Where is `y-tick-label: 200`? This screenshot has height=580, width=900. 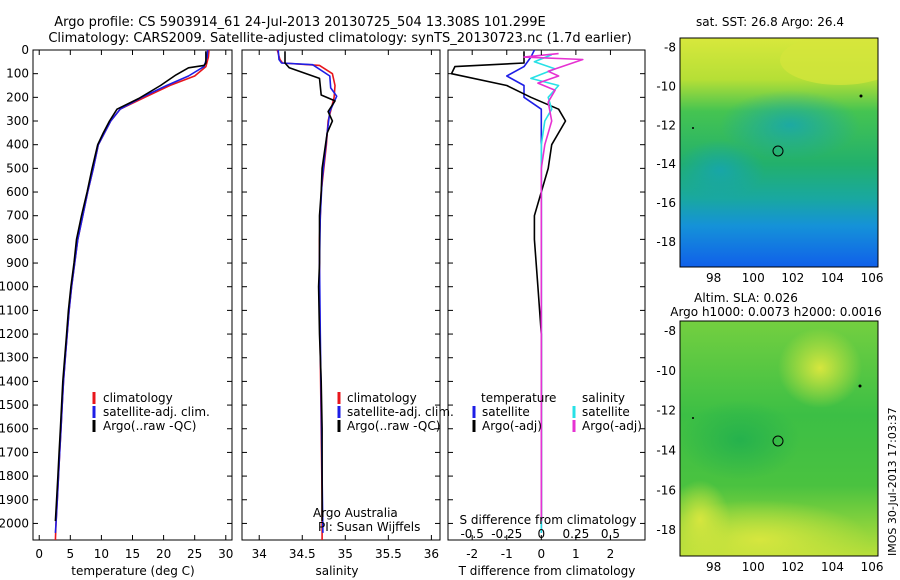
y-tick-label: 200 is located at coordinates (17, 97).